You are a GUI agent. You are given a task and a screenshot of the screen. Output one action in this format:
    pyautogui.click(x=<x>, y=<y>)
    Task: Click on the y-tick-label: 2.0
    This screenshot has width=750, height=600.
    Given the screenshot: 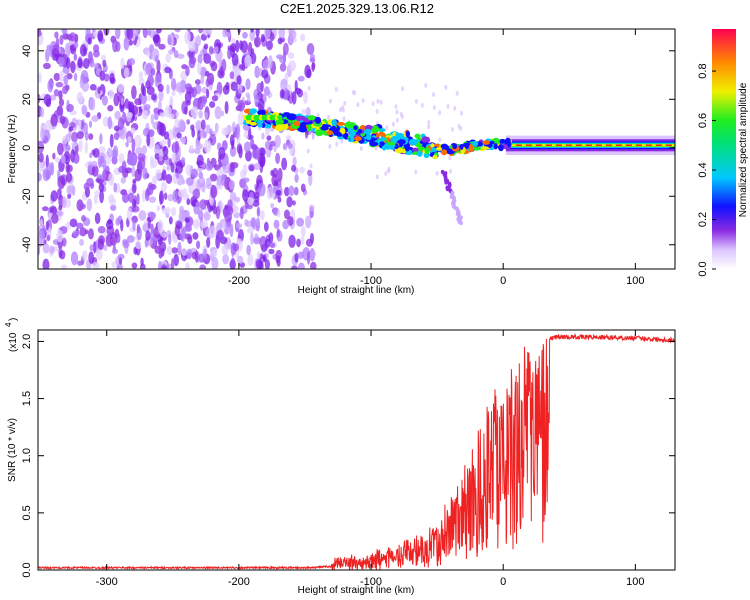 What is the action you would take?
    pyautogui.click(x=27, y=341)
    